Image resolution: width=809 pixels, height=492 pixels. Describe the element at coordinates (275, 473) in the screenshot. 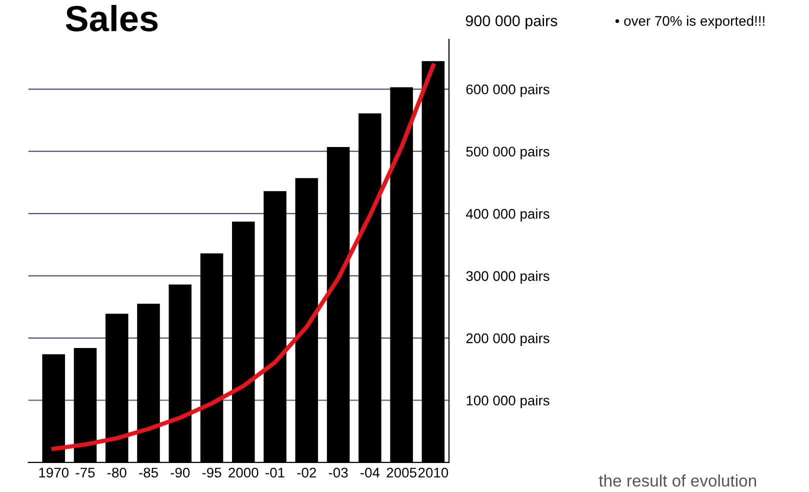

I see `x-tick-label: -01` at that location.